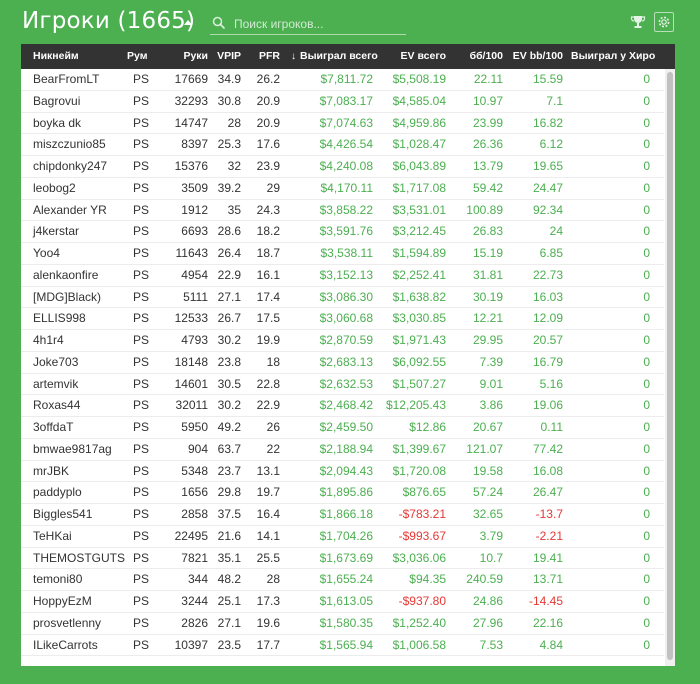 This screenshot has width=700, height=684. What do you see at coordinates (65, 644) in the screenshot?
I see `cell-nickname: ILikeCarrots` at bounding box center [65, 644].